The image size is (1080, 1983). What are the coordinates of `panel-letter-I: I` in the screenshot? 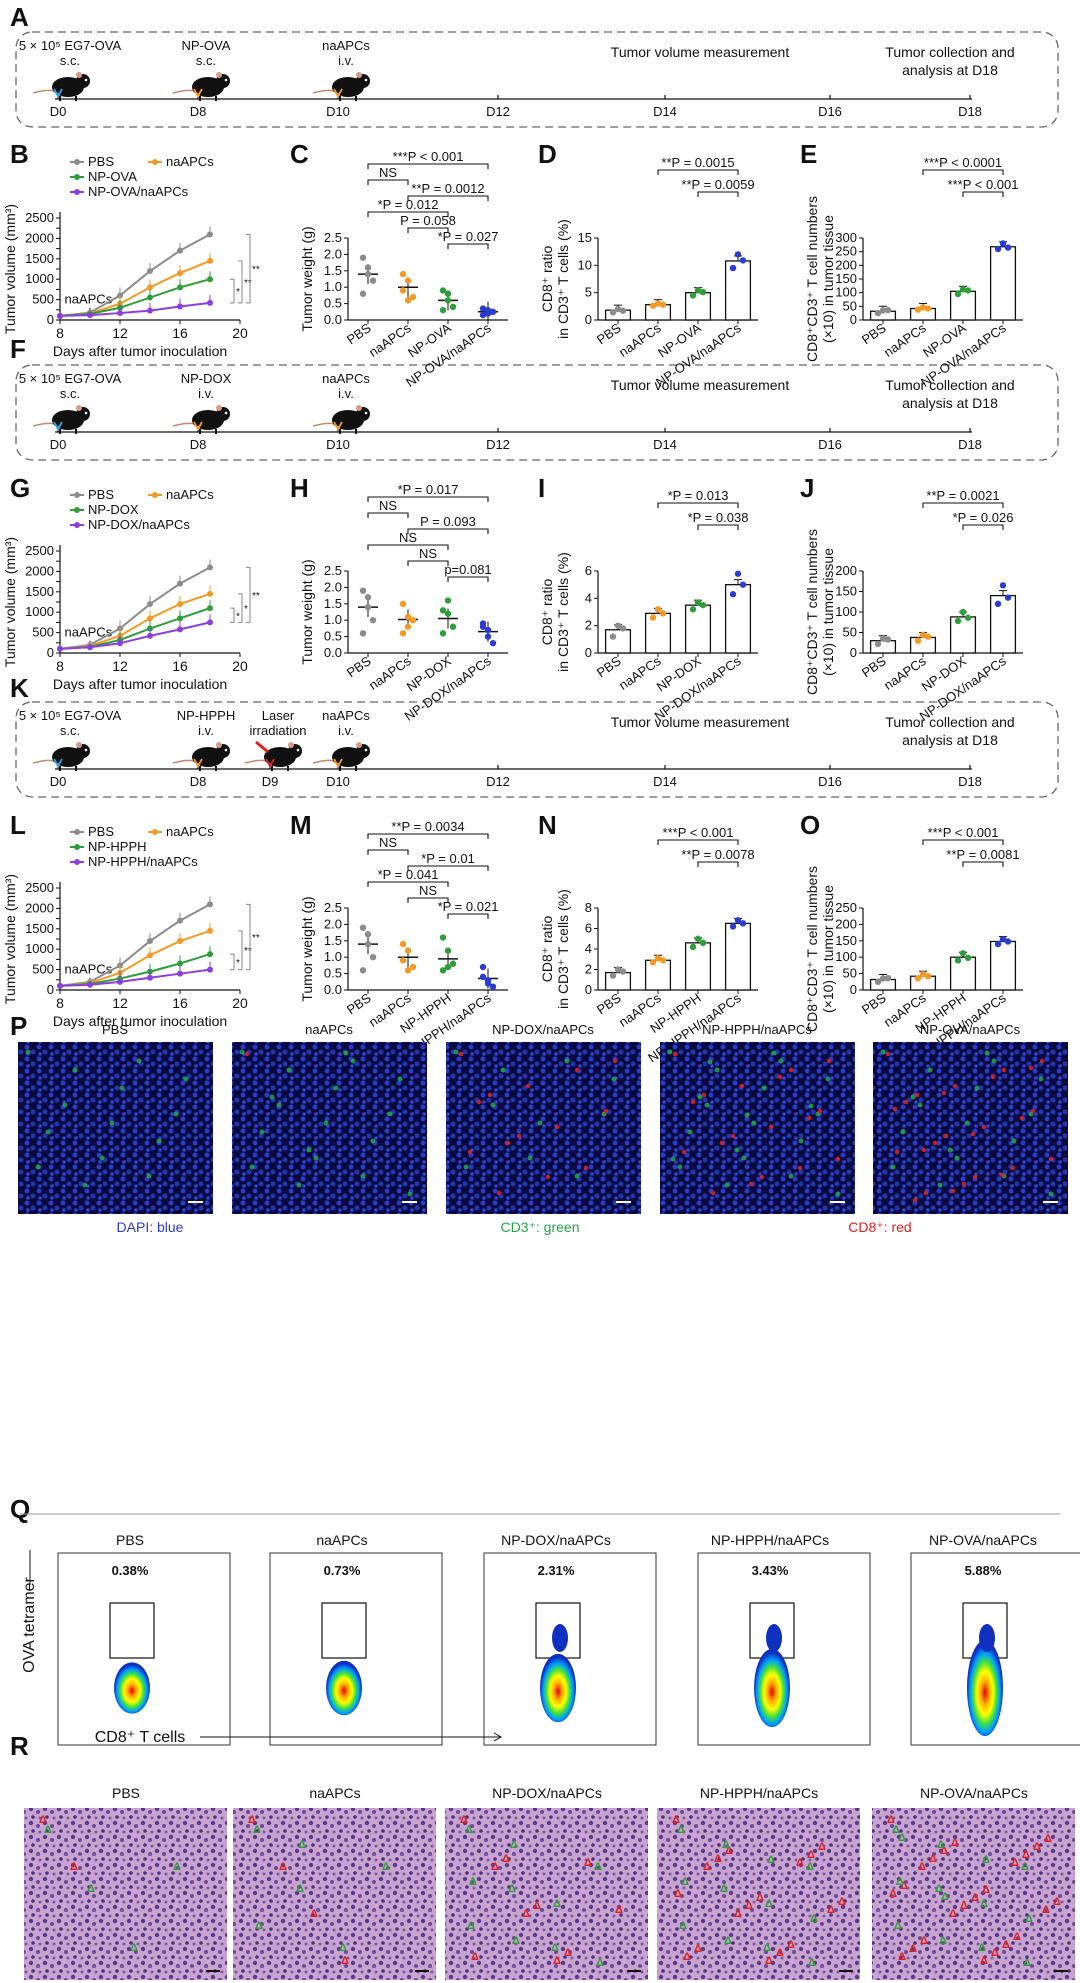 It's located at (541, 488).